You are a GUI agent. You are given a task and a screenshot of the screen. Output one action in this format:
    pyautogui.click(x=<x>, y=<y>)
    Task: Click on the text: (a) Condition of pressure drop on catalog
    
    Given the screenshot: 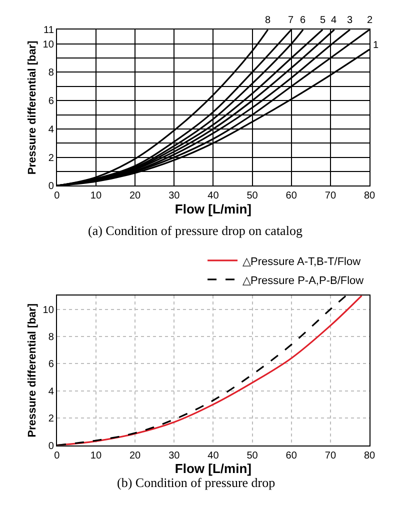 What is the action you would take?
    pyautogui.click(x=195, y=230)
    